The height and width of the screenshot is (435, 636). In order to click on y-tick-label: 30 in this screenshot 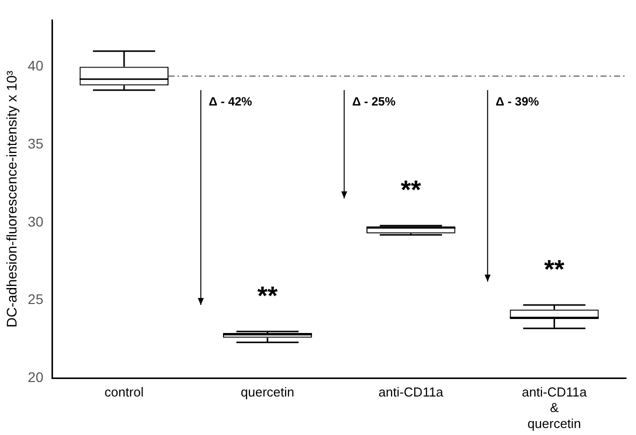, I will do `click(36, 221)`.